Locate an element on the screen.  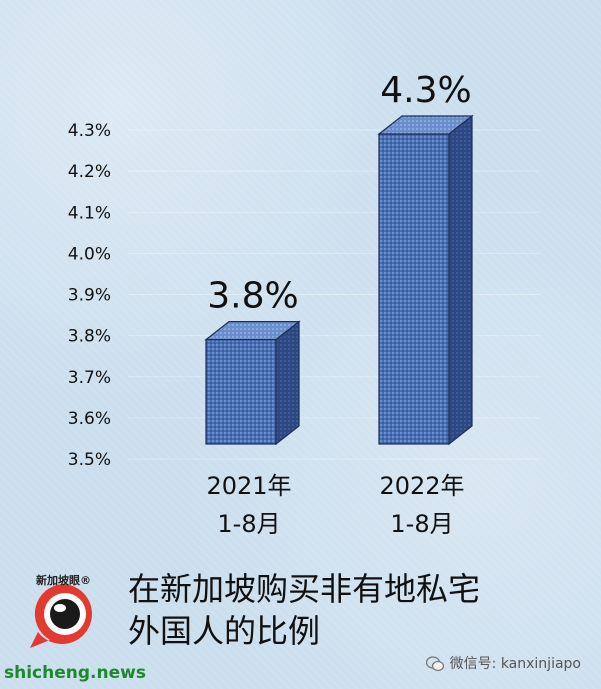
chart-caption: 在新加坡购买非有地私宅 外国人的比例 is located at coordinates (358, 610).